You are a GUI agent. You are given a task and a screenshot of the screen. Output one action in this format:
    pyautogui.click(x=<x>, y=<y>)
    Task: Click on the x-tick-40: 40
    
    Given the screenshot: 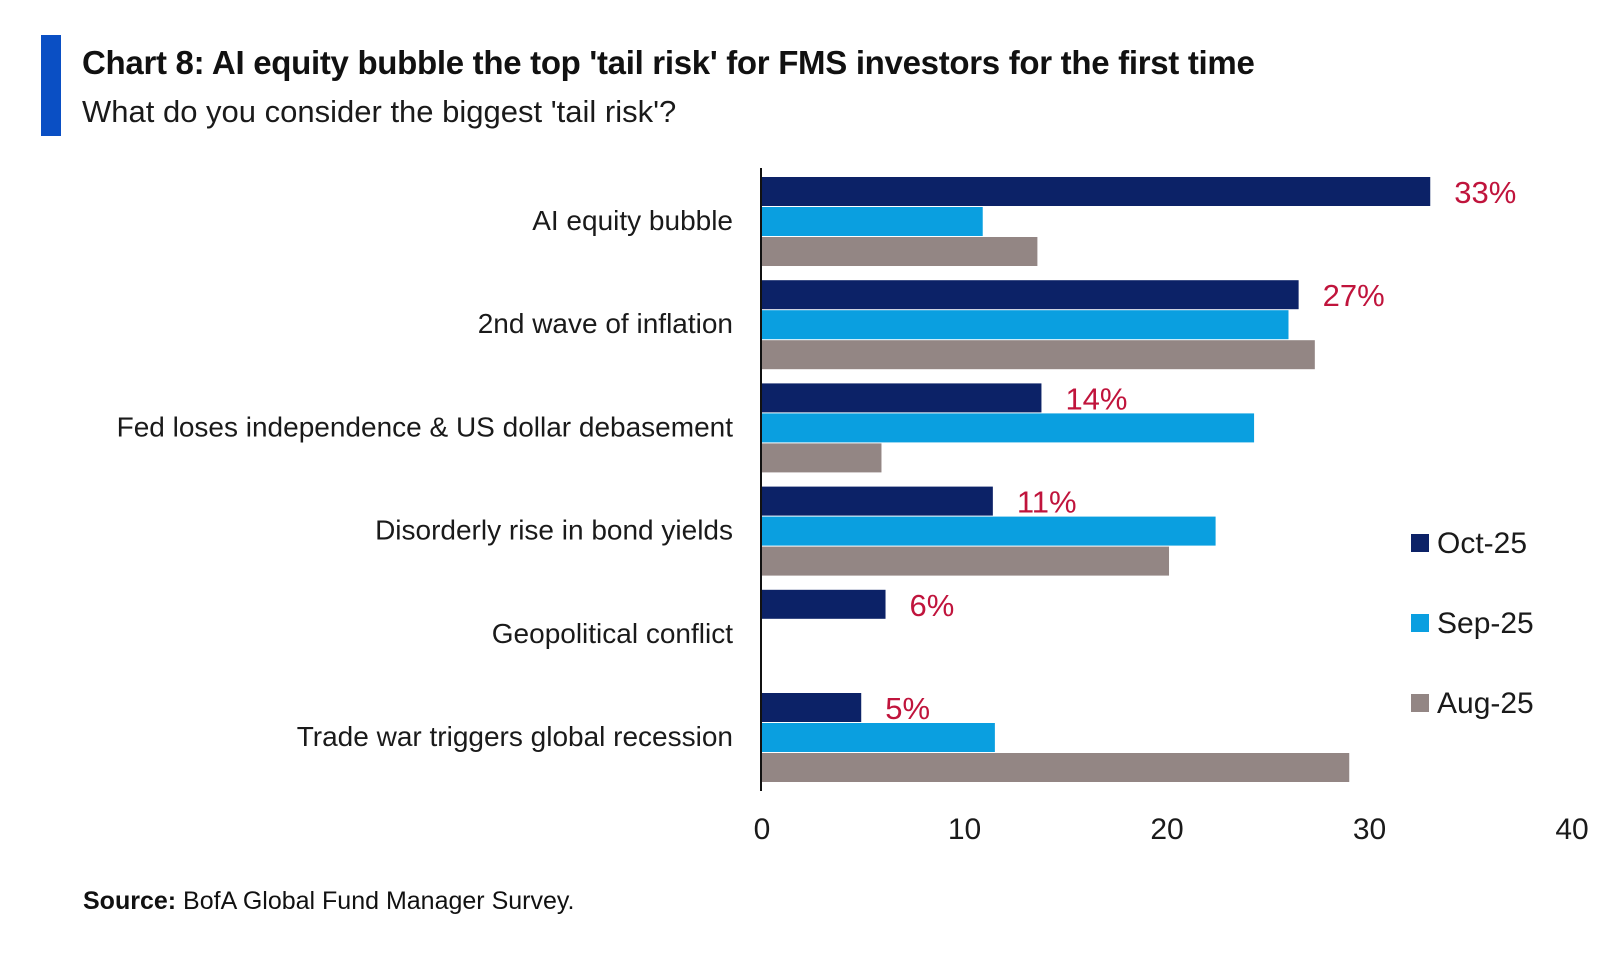 What is the action you would take?
    pyautogui.click(x=1571, y=829)
    